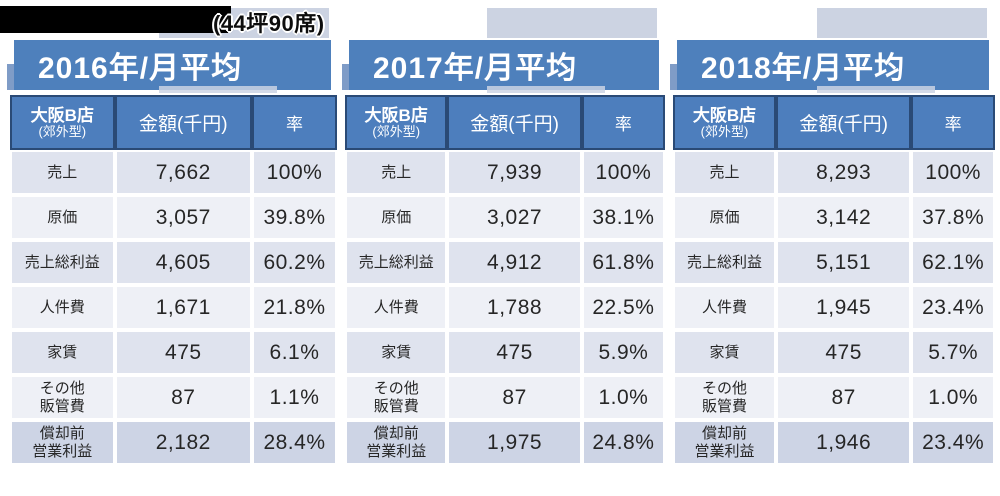 This screenshot has width=1000, height=496. Describe the element at coordinates (844, 217) in the screenshot. I see `amount-cell: 3,142` at that location.